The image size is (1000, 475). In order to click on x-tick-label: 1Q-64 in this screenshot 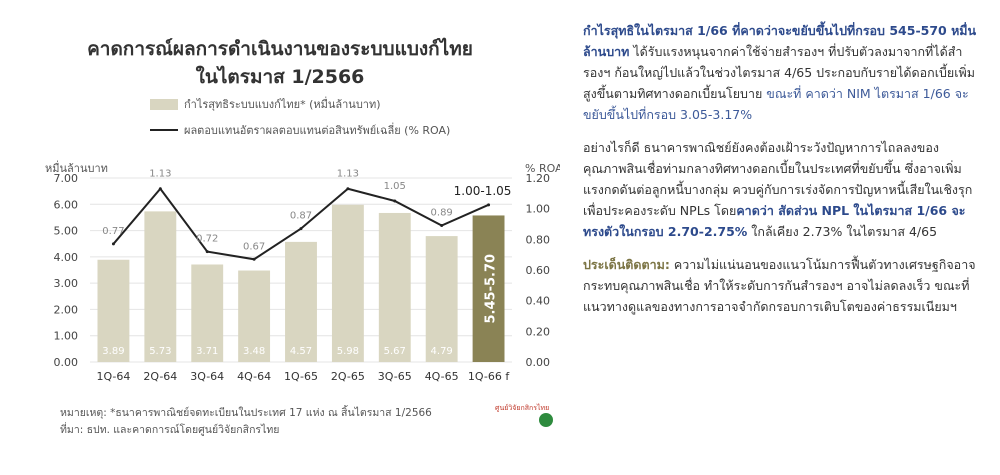, I will do `click(113, 376)`.